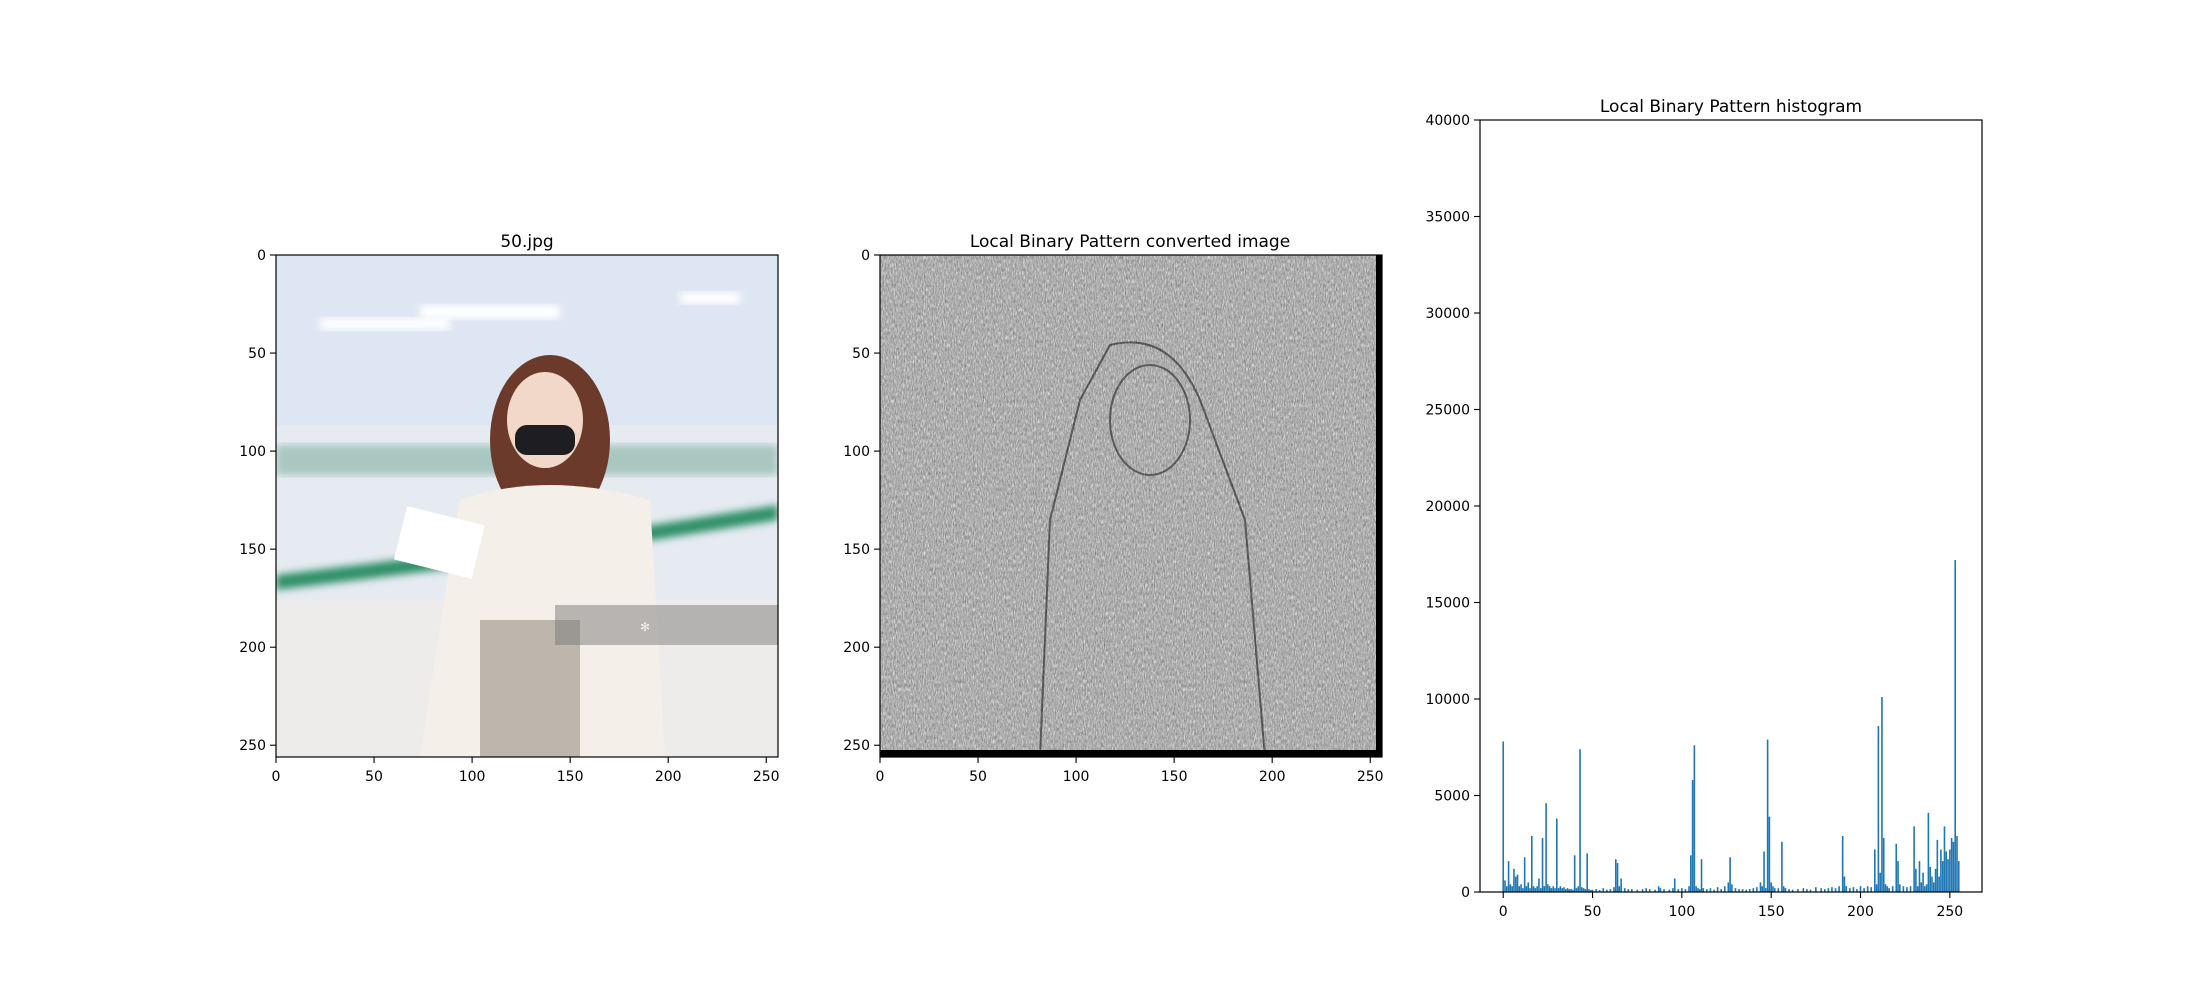 This screenshot has height=1000, width=2200. What do you see at coordinates (1130, 771) in the screenshot?
I see `lbp-x-axis: 0 50 100 150 200 250` at bounding box center [1130, 771].